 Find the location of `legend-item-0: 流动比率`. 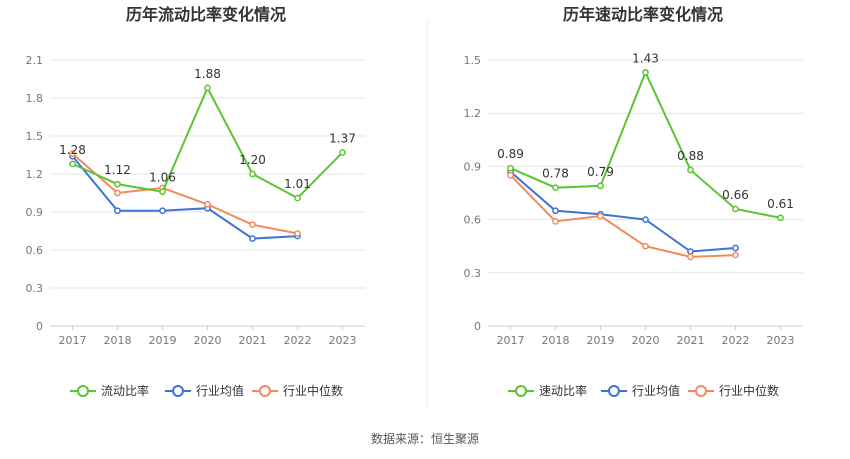

legend-item-0: 流动比率 is located at coordinates (109, 390).